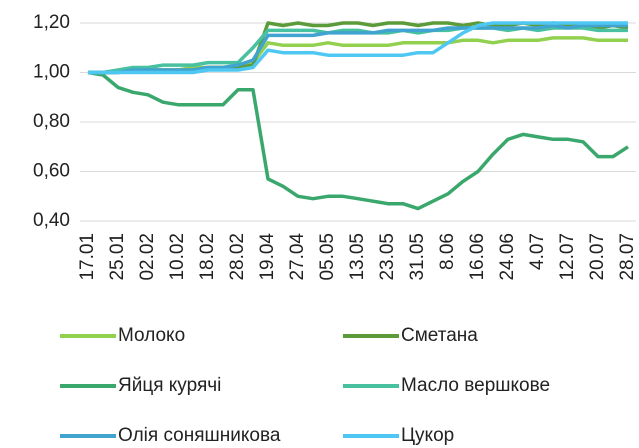  What do you see at coordinates (267, 257) in the screenshot?
I see `x-tick-label: 19.04` at bounding box center [267, 257].